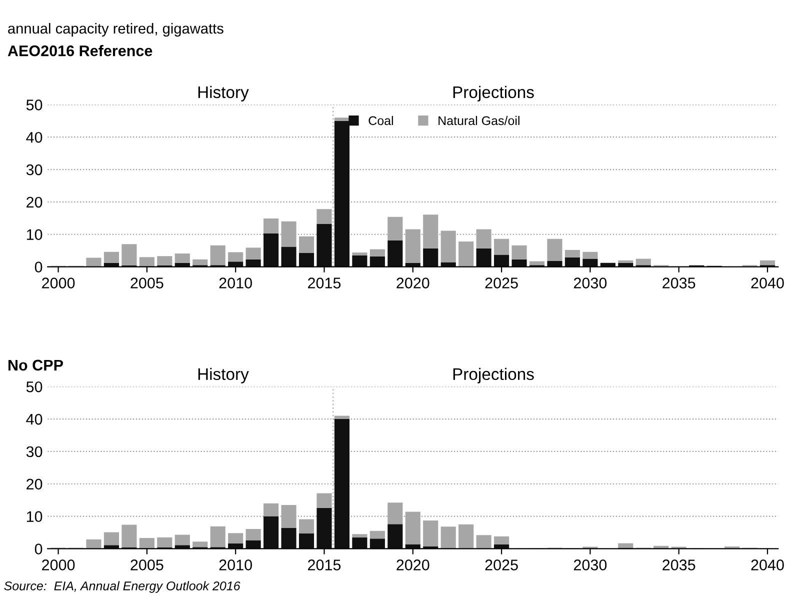 Image resolution: width=794 pixels, height=605 pixels. Describe the element at coordinates (116, 29) in the screenshot. I see `y-axis-title: annual capacity retired, gigawatts` at that location.